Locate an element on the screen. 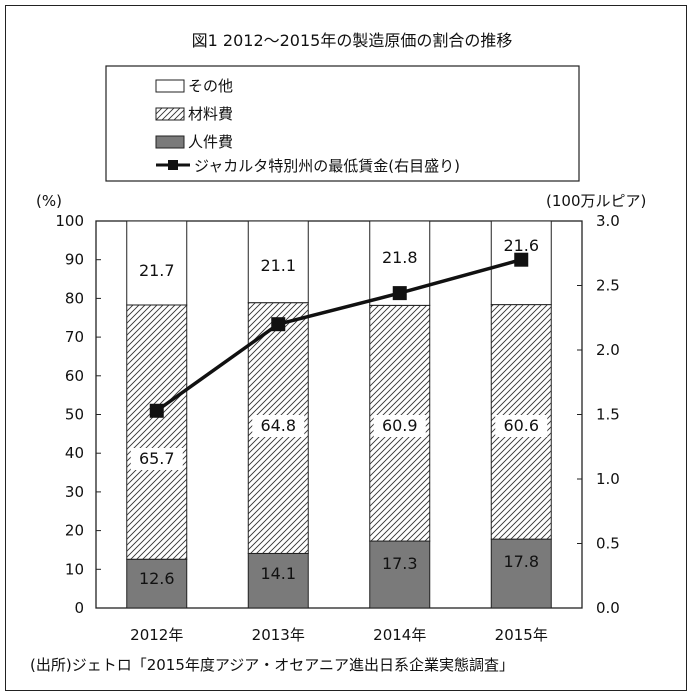  data-label: 21.1 is located at coordinates (278, 265).